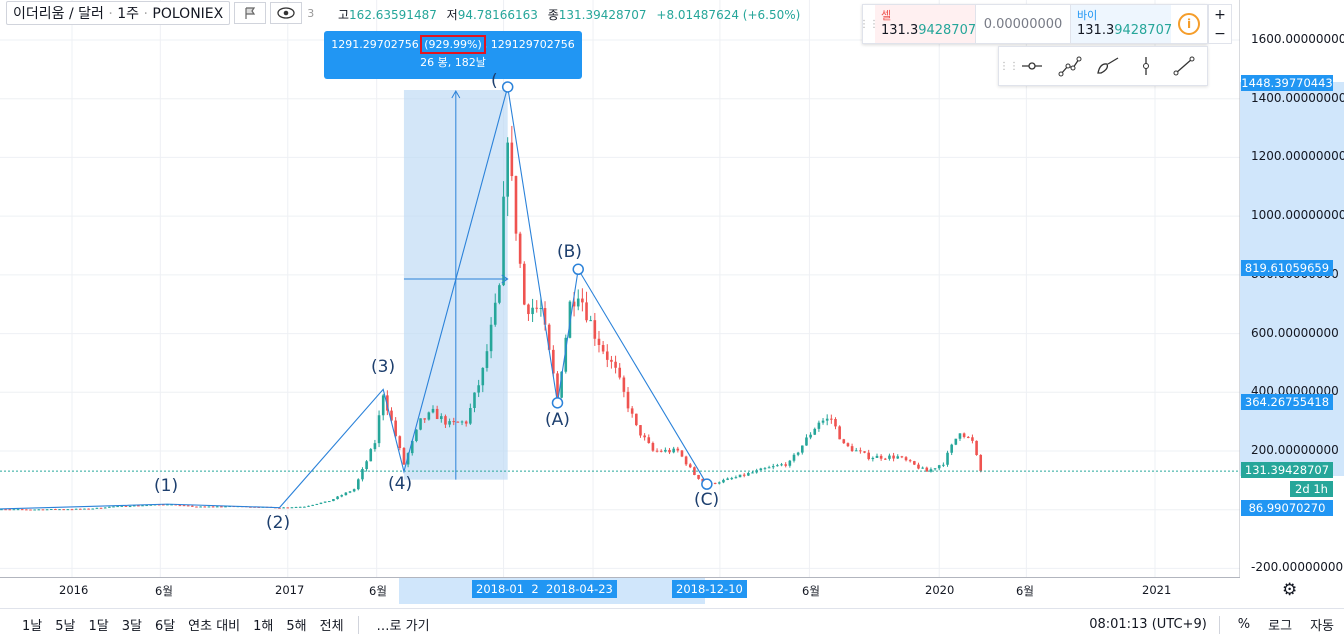  Describe the element at coordinates (1220, 24) in the screenshot. I see `quantity-stepper: + −` at that location.